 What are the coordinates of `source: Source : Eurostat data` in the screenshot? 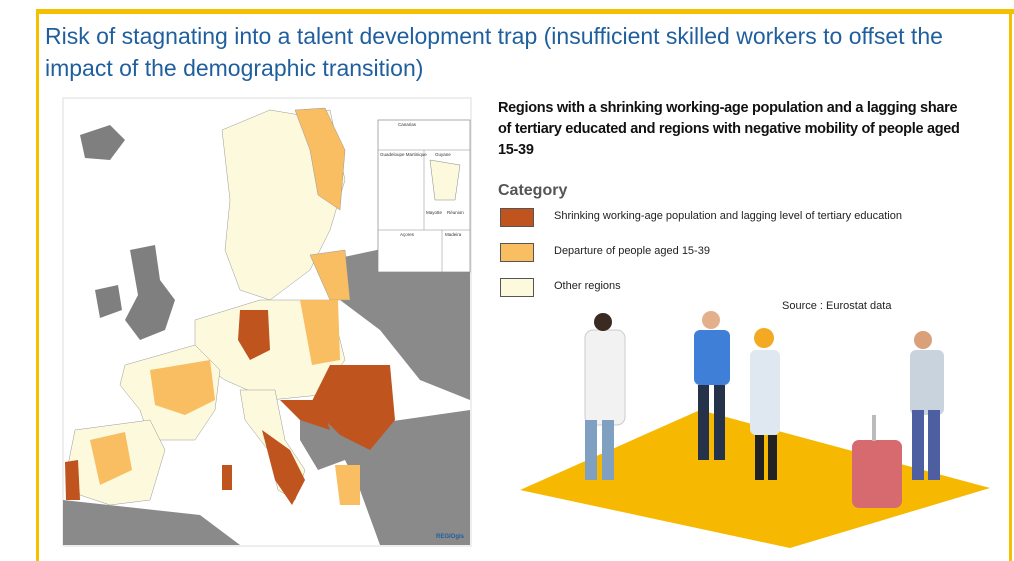 It's located at (837, 306).